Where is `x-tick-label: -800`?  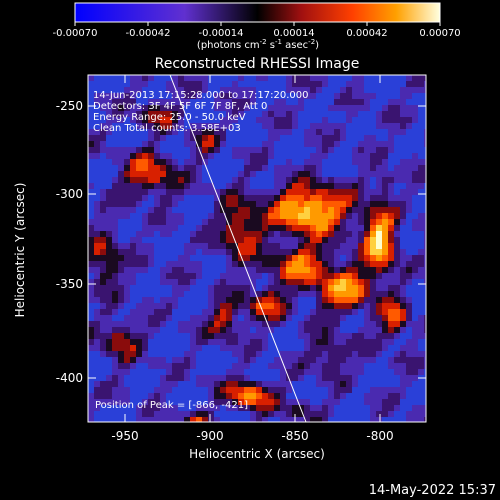 x-tick-label: -800 is located at coordinates (379, 436).